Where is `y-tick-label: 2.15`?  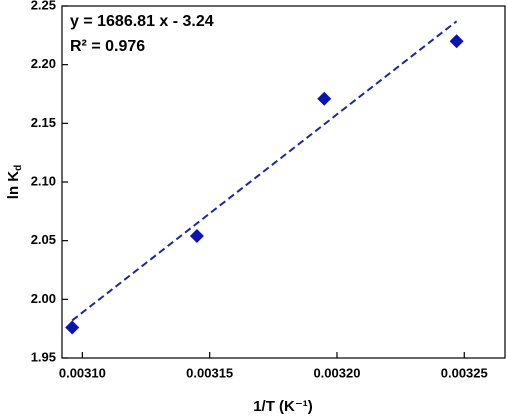
y-tick-label: 2.15 is located at coordinates (43, 122).